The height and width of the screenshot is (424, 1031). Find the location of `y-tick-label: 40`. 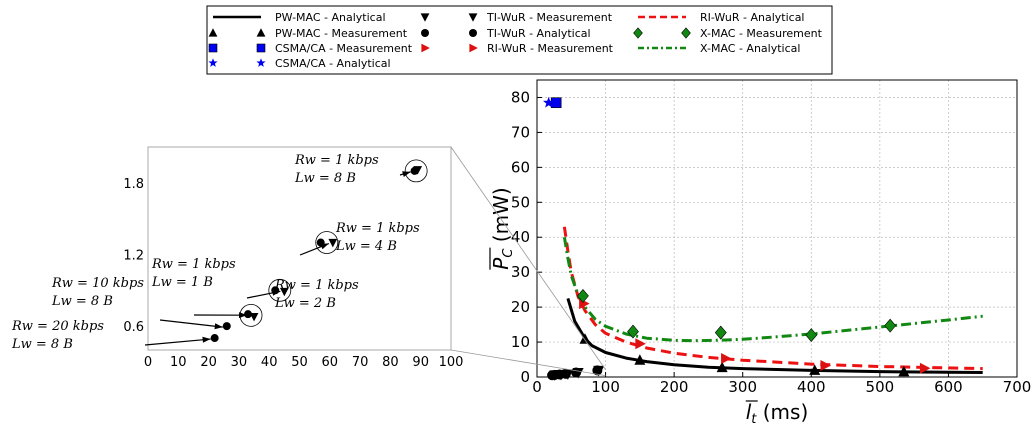

y-tick-label: 40 is located at coordinates (520, 237).